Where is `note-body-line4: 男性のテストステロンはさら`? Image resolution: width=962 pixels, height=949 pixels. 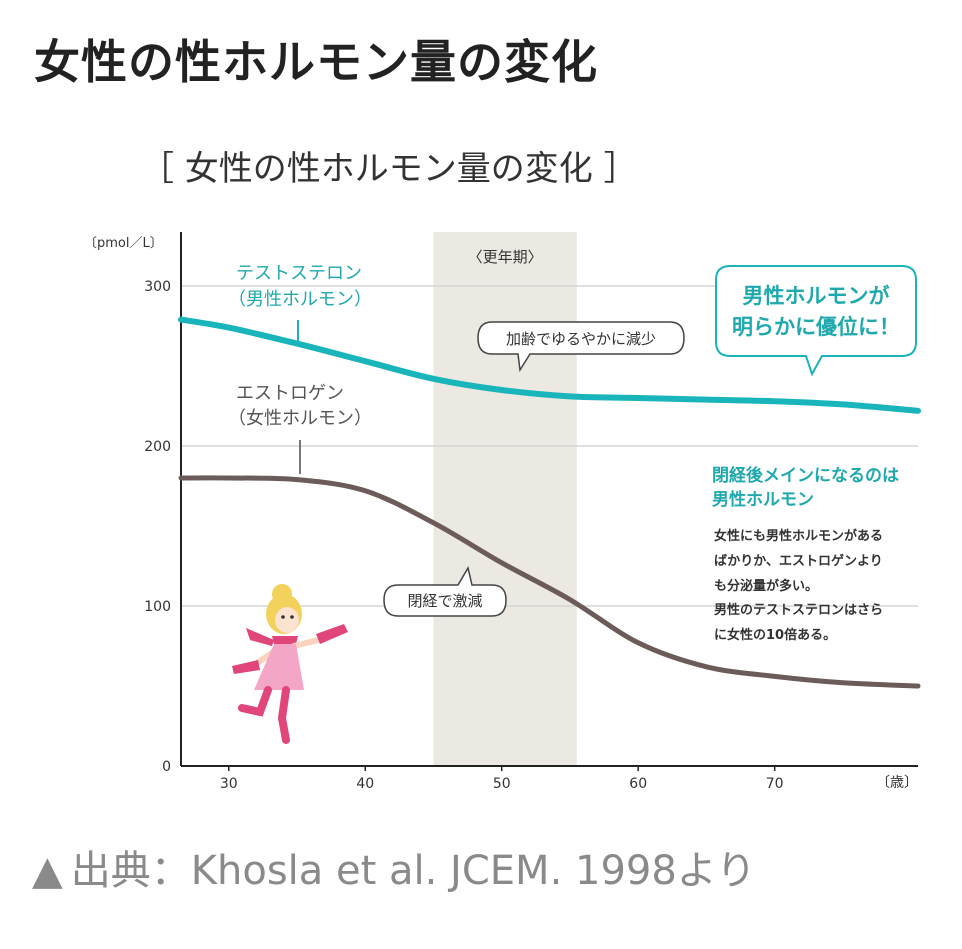
note-body-line4: 男性のテストステロンはさら is located at coordinates (798, 610).